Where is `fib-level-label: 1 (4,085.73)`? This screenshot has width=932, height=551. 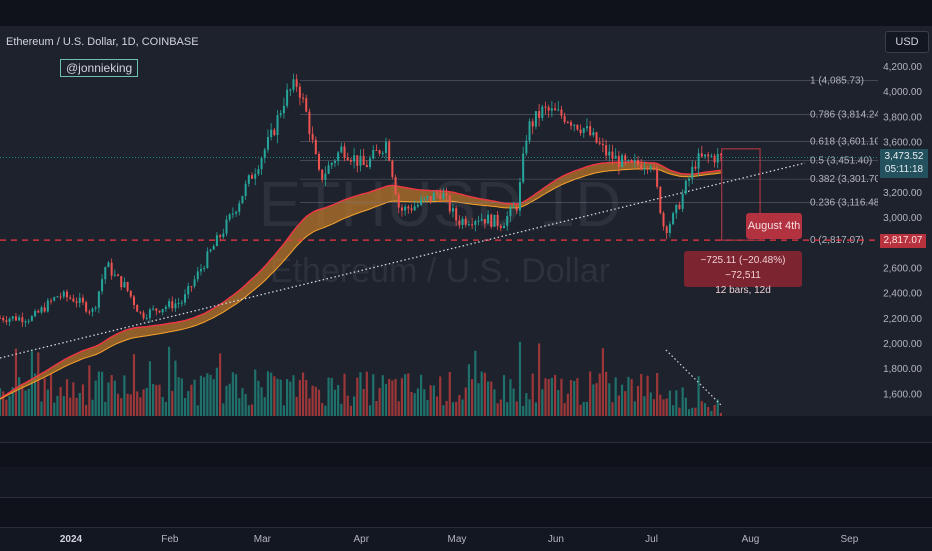 fib-level-label: 1 (4,085.73) is located at coordinates (837, 80).